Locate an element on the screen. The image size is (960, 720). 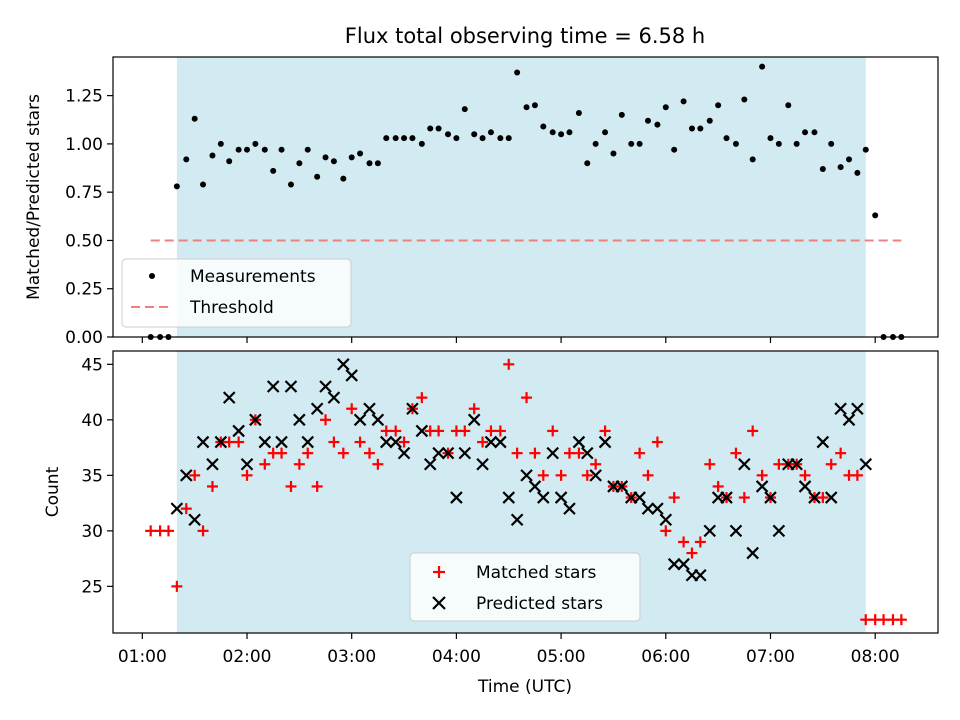
legend-predicted-label: Predicted stars is located at coordinates (539, 604).